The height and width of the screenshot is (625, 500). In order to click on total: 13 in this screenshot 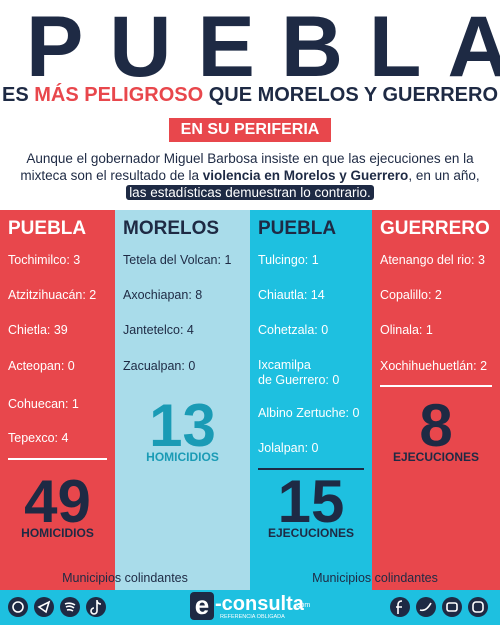, I will do `click(182, 425)`.